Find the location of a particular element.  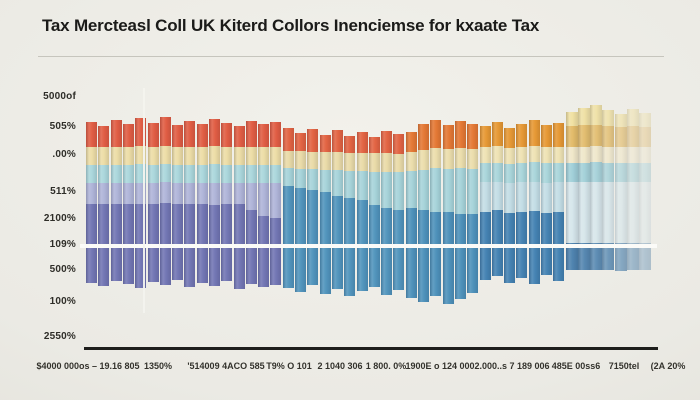

x-axis-tick-label: 1 800. 0% is located at coordinates (386, 366).